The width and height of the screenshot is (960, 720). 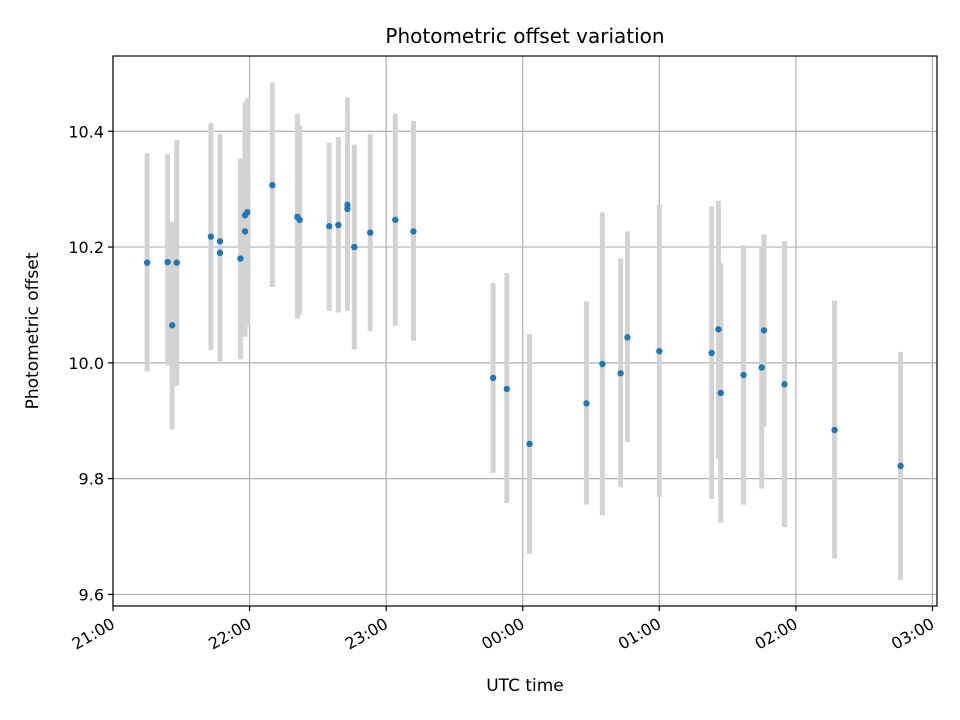 I want to click on y-tick-label: 9.8, so click(x=91, y=479).